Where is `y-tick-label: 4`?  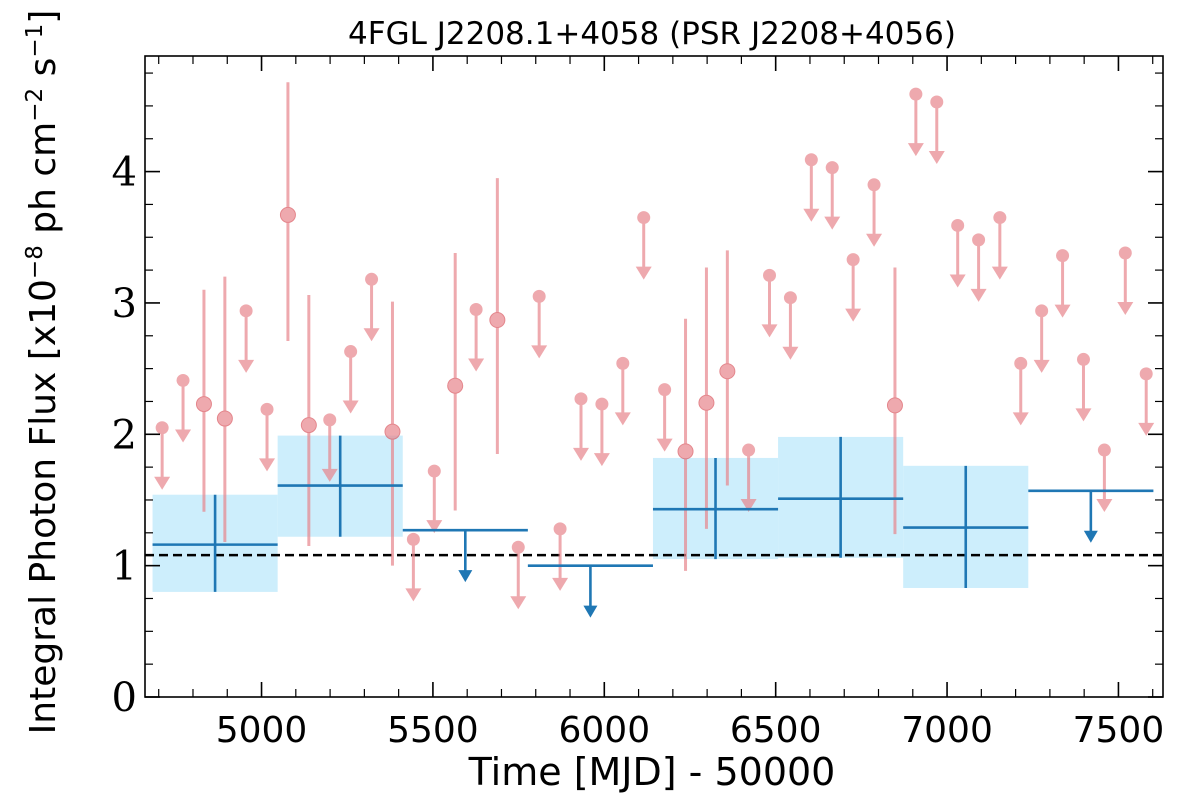 y-tick-label: 4 is located at coordinates (124, 173).